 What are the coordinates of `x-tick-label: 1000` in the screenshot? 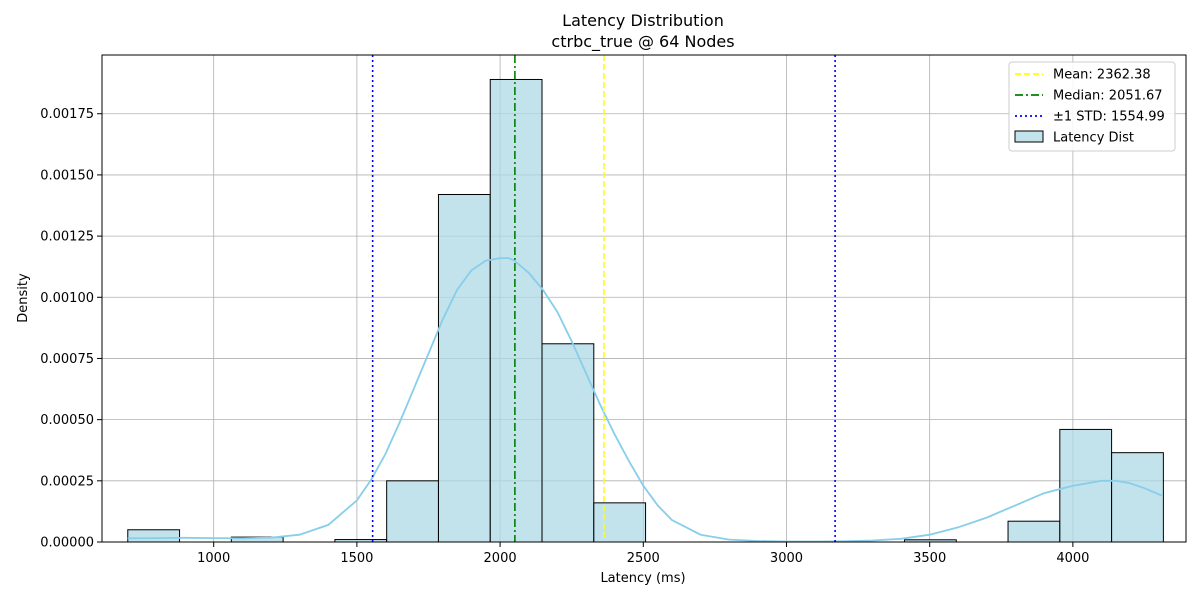 It's located at (213, 558).